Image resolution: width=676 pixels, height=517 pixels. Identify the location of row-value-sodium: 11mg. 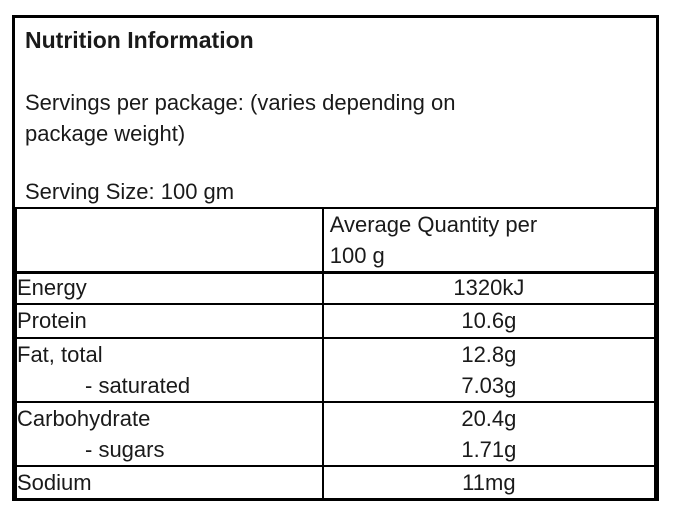
(489, 482).